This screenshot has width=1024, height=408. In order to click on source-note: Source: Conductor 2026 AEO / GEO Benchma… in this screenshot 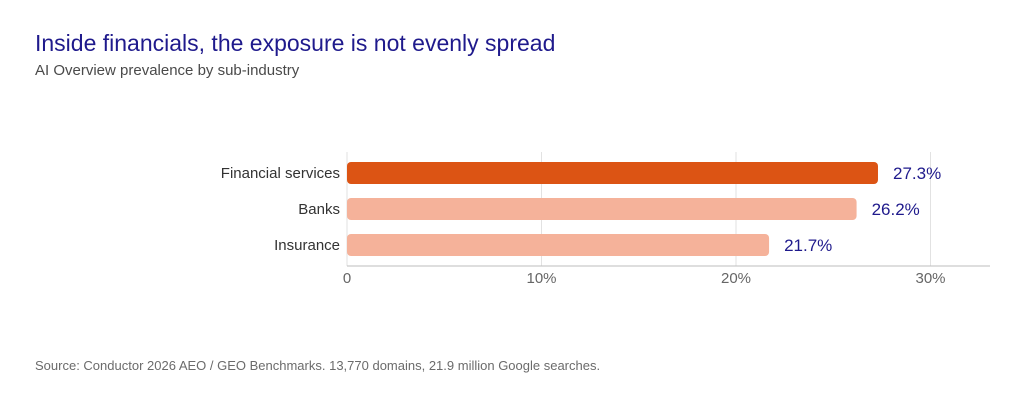, I will do `click(318, 365)`.